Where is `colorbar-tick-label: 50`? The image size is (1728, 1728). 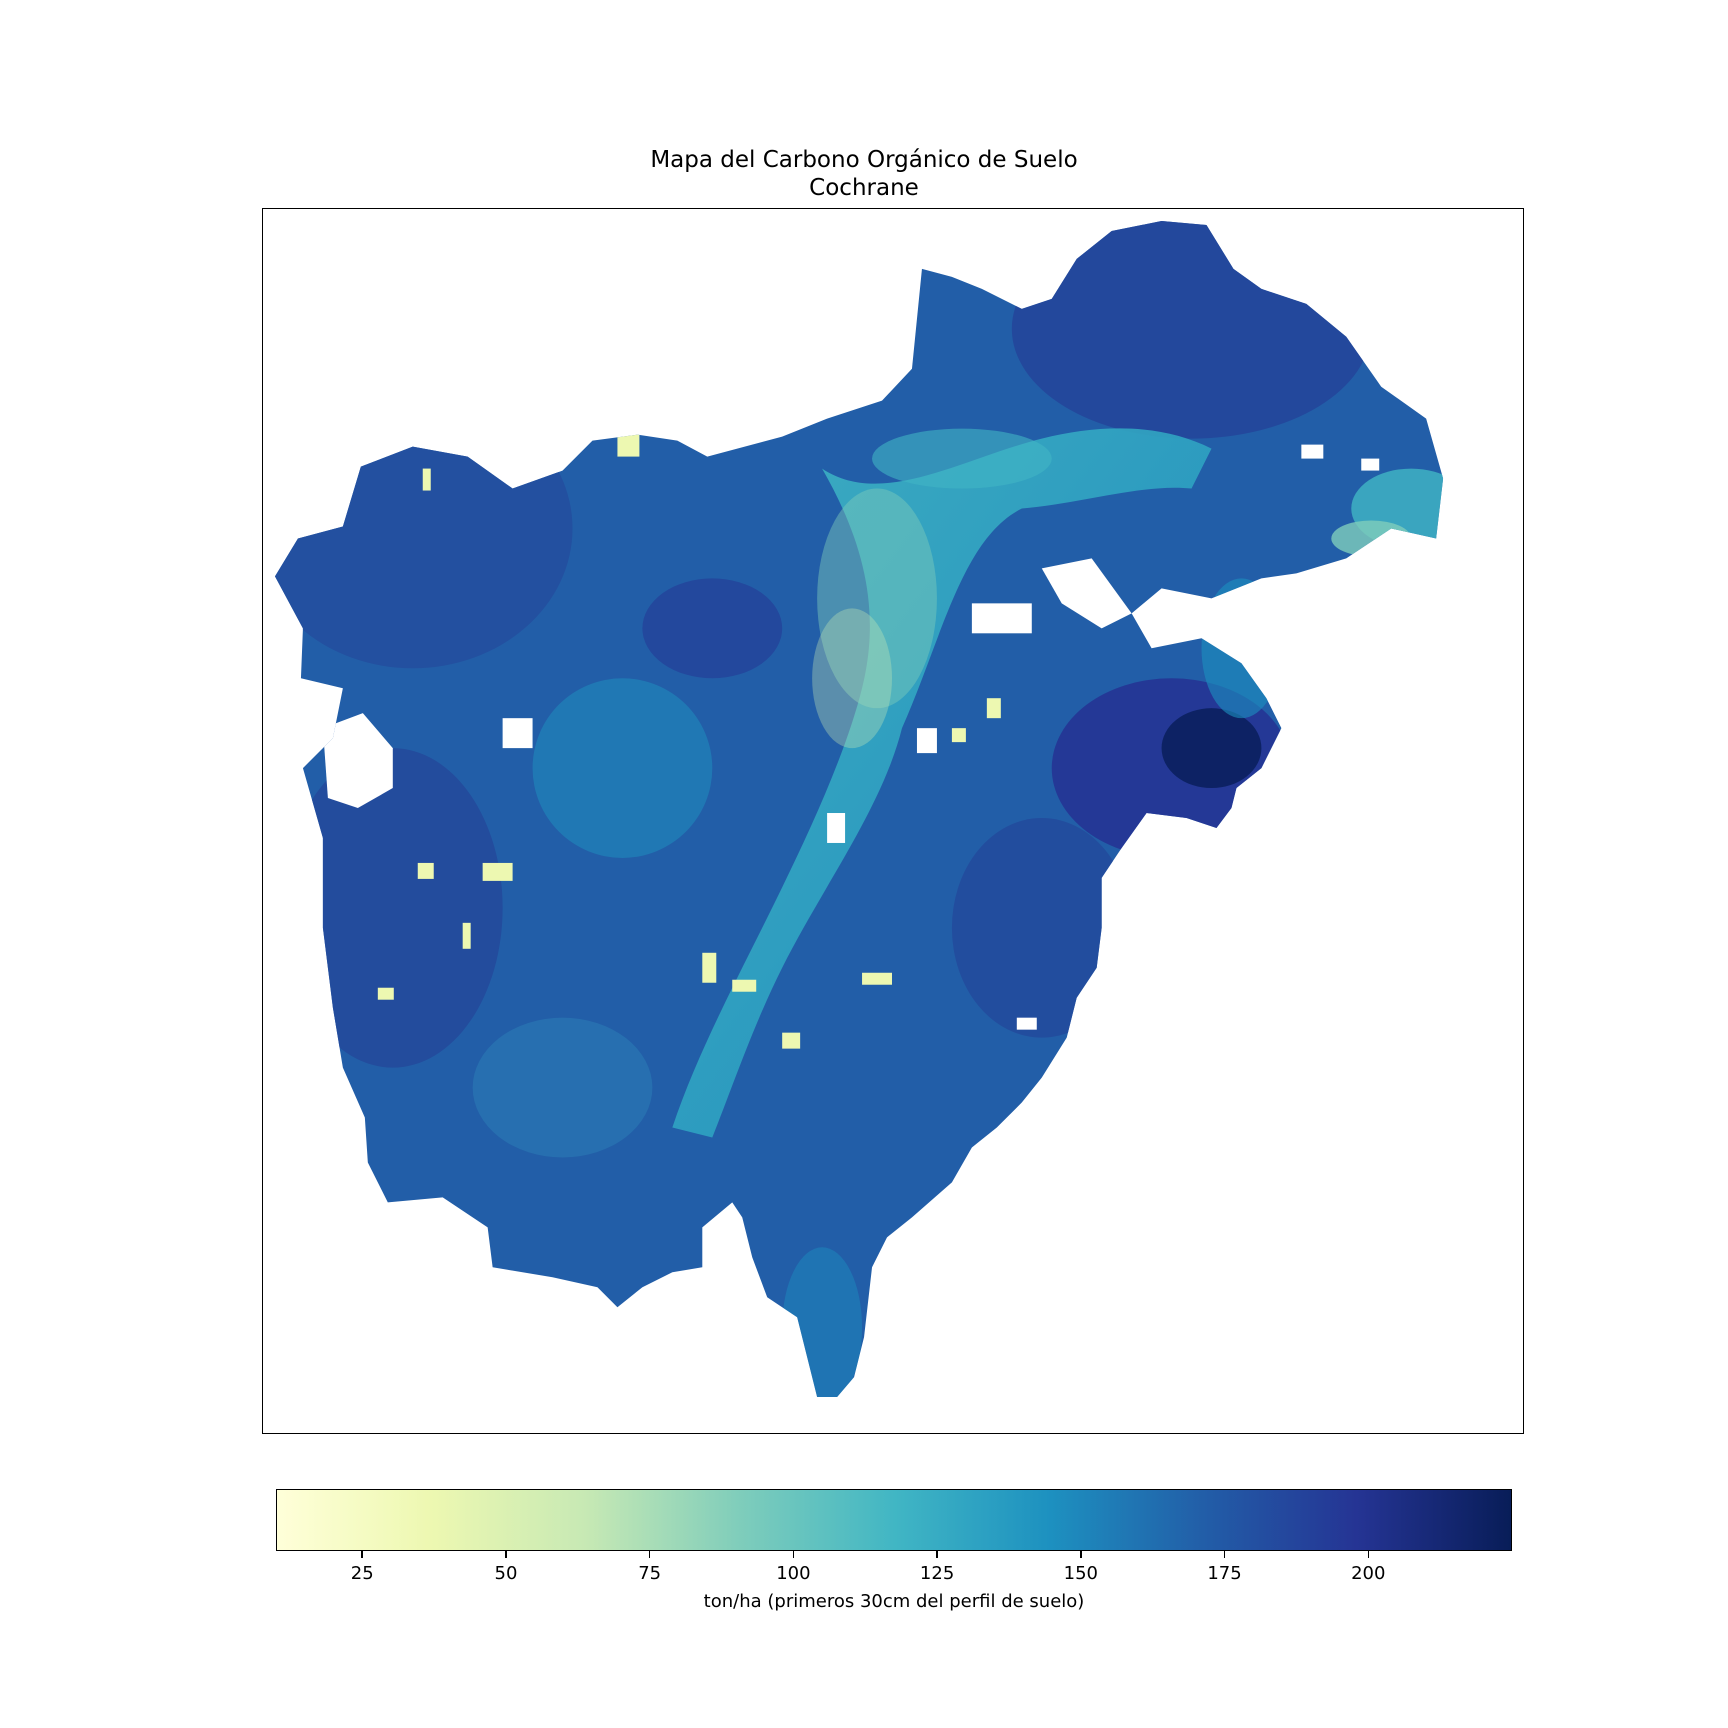
colorbar-tick-label: 50 is located at coordinates (506, 1573).